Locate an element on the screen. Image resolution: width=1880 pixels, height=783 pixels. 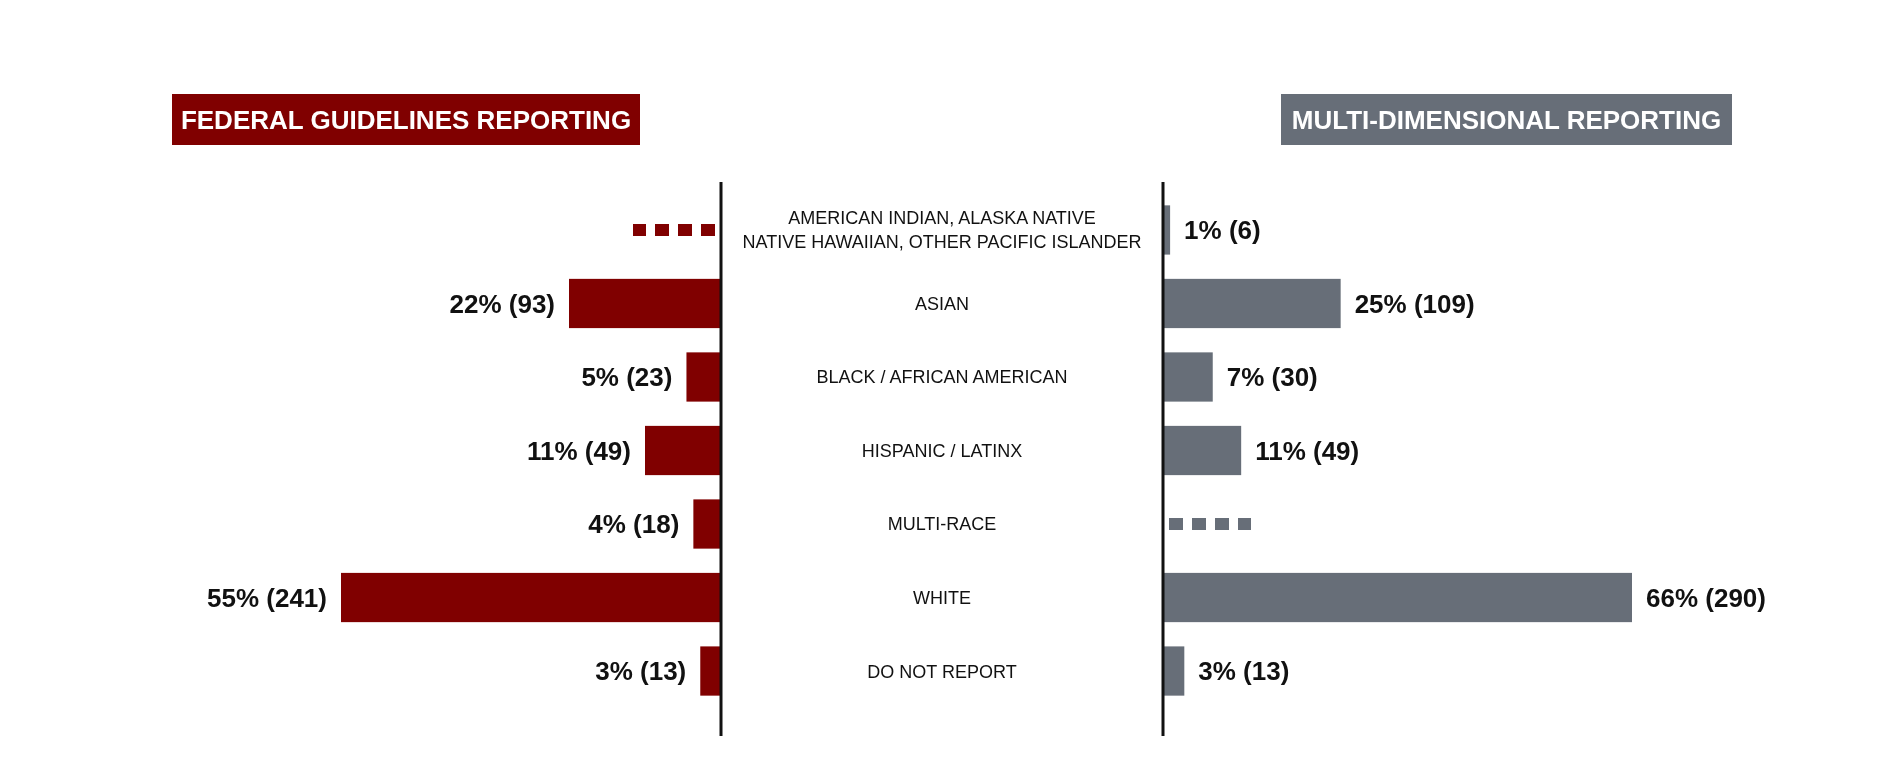
y-tick-label: ASIAN is located at coordinates (942, 303).